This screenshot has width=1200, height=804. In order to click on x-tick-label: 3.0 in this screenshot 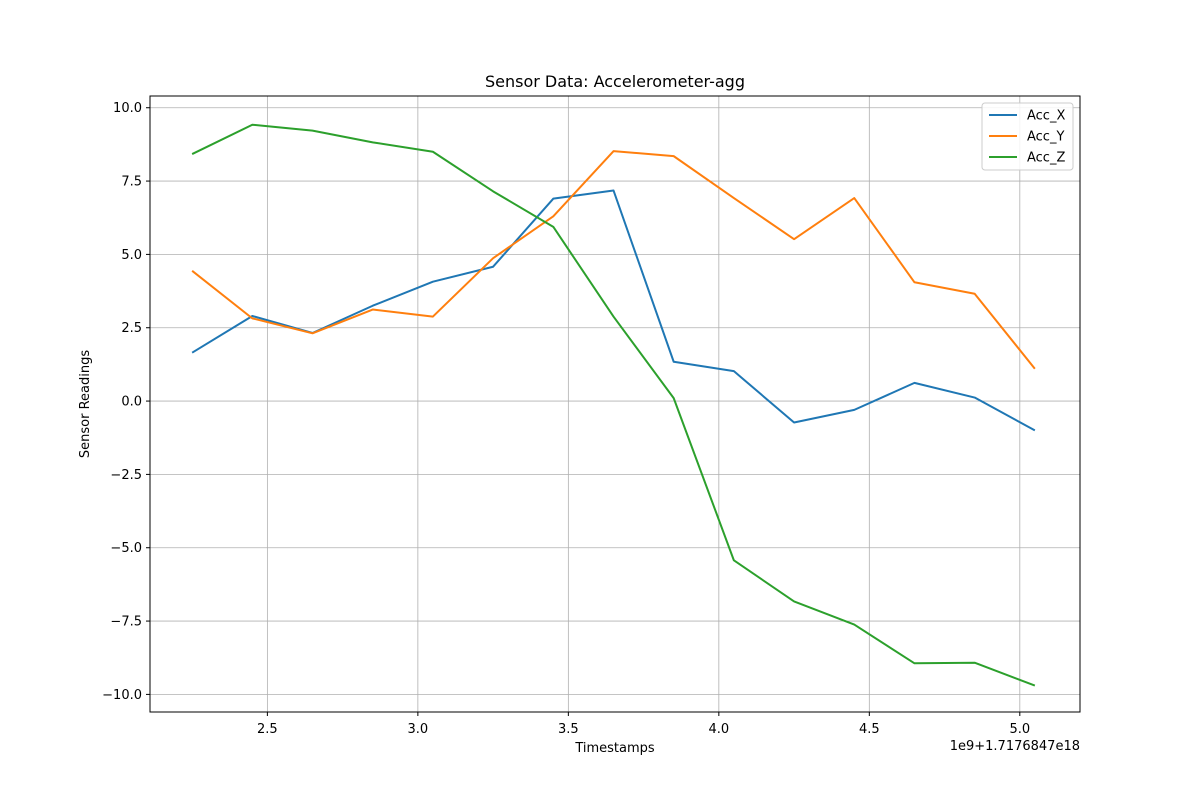, I will do `click(418, 729)`.